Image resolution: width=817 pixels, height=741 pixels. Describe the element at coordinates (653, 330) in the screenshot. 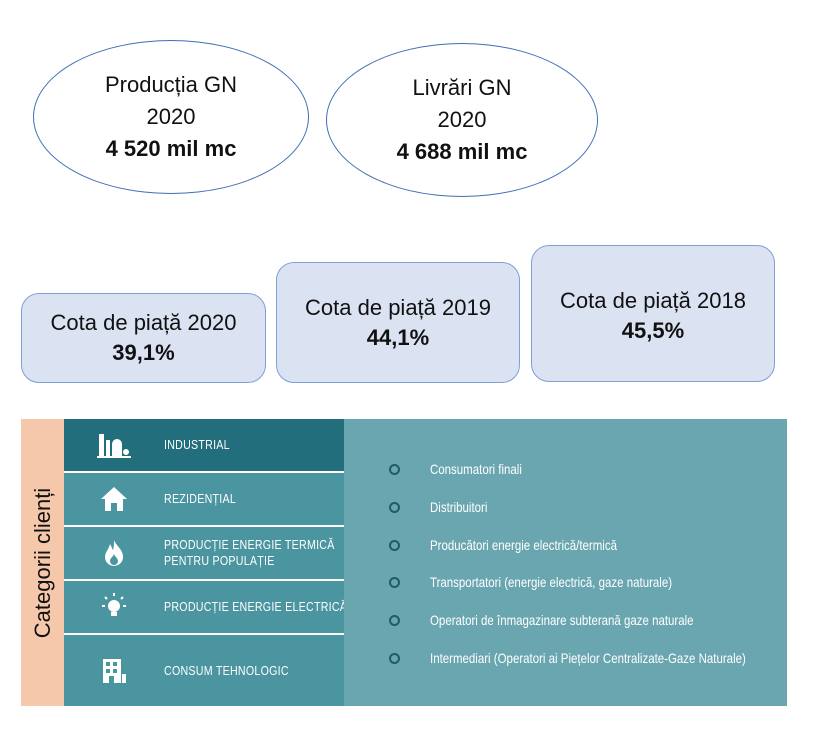

I see `market-share-2018-value: 45,5%` at that location.